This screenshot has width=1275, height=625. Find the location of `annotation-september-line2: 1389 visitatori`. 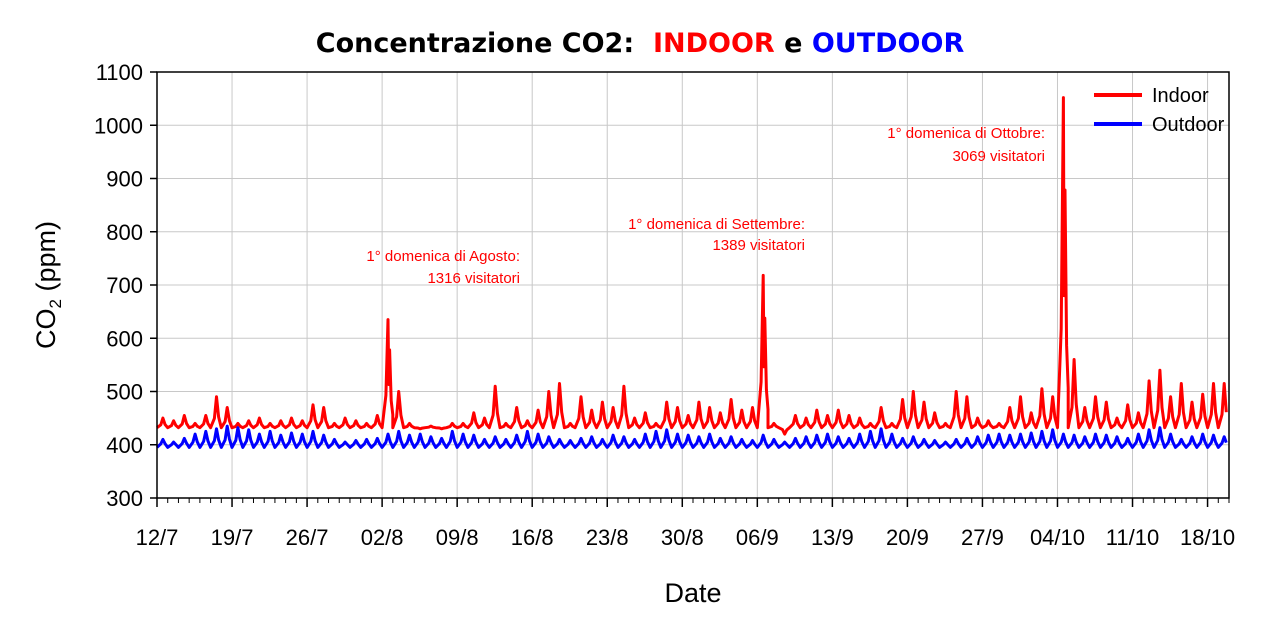

annotation-september-line2: 1389 visitatori is located at coordinates (758, 245).